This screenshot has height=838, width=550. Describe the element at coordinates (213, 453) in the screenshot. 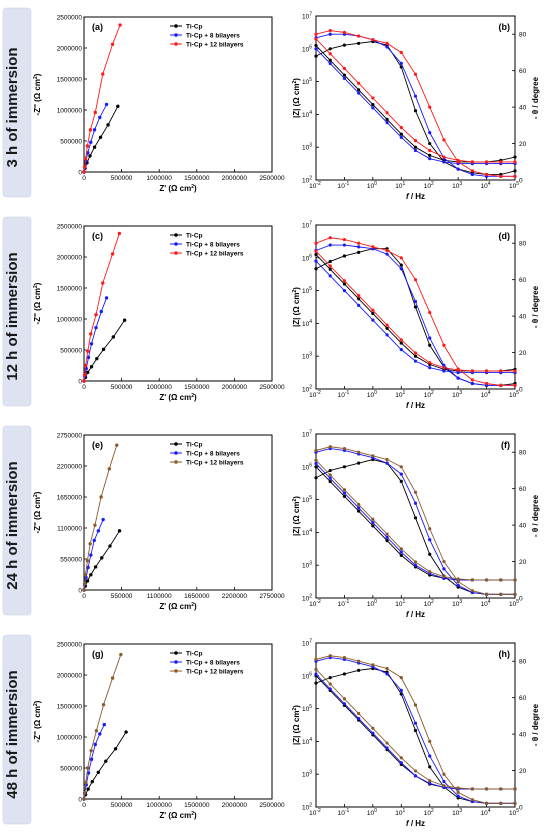

I see `legend-label: Ti-Cp + 8 bilayers` at that location.